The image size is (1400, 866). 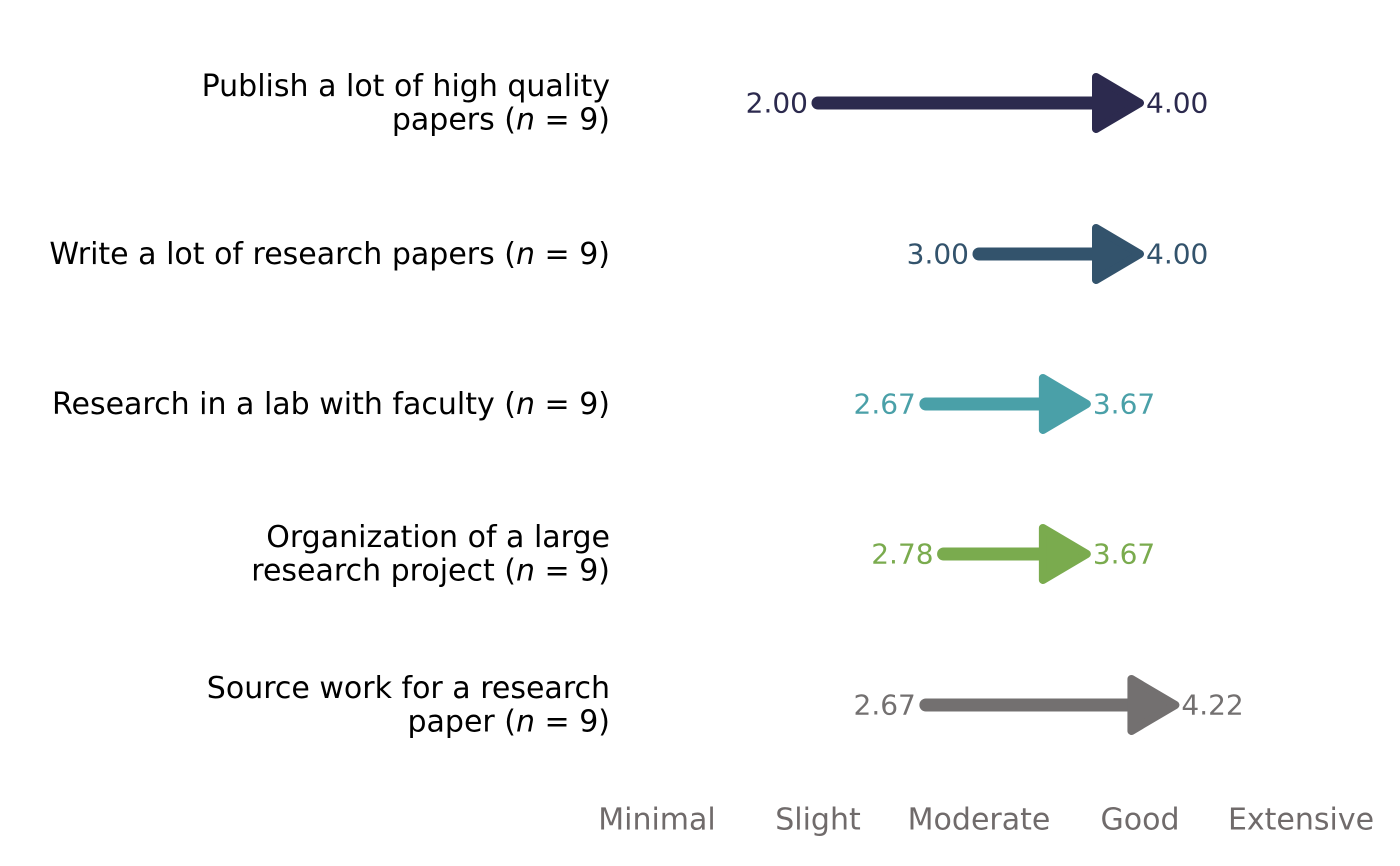 What do you see at coordinates (501, 119) in the screenshot?
I see `category-label: papers (n = 9)` at bounding box center [501, 119].